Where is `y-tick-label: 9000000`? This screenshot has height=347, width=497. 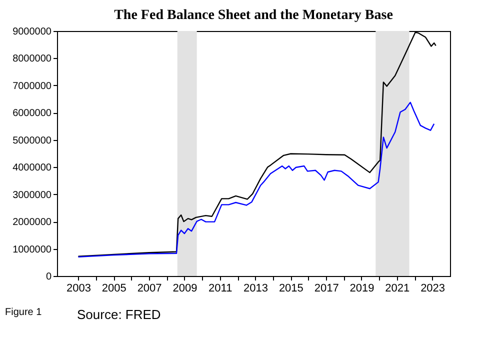
y-tick-label: 9000000 is located at coordinates (32, 32).